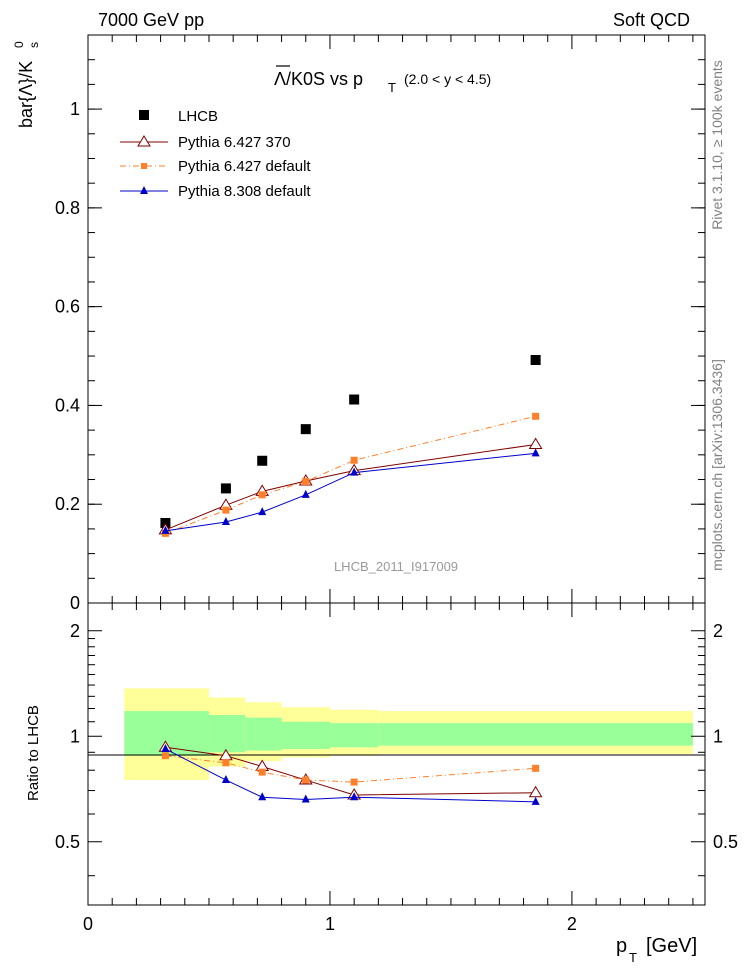  Describe the element at coordinates (75, 631) in the screenshot. I see `ratio-ytick-label-2: 2` at that location.